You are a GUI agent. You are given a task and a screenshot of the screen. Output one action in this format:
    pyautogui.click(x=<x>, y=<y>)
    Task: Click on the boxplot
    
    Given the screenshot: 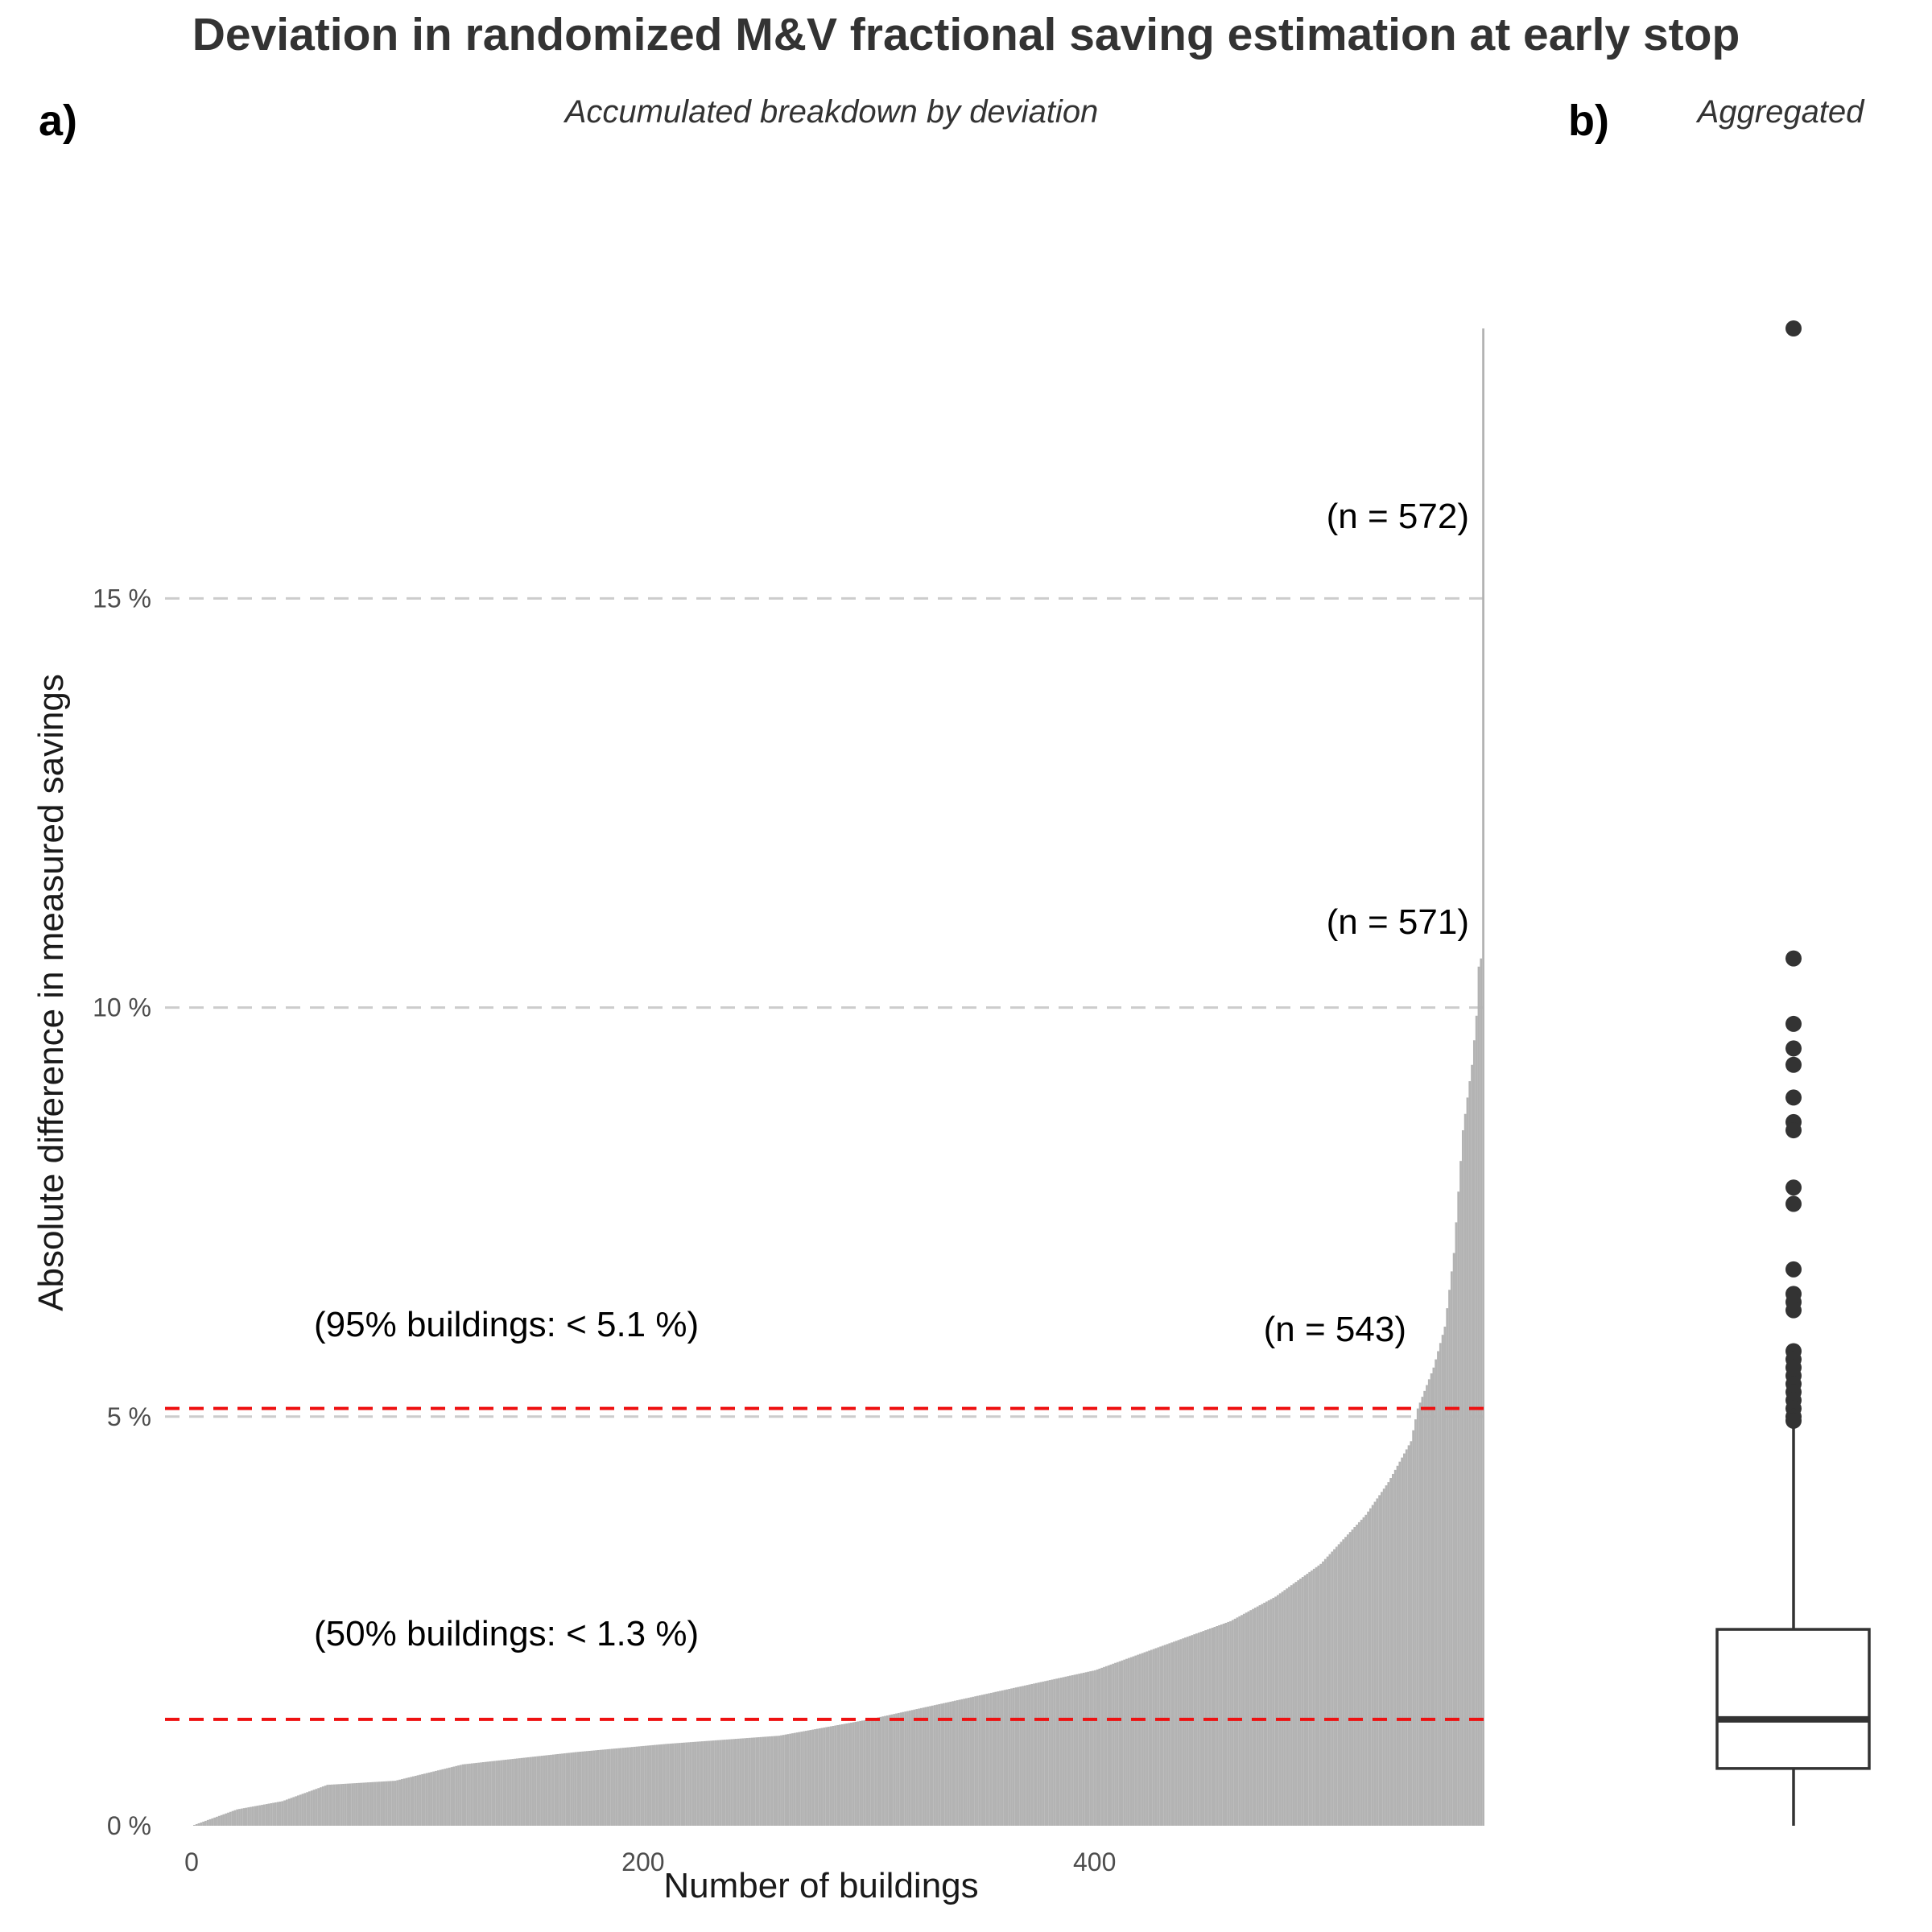 What is the action you would take?
    pyautogui.click(x=1793, y=1073)
    